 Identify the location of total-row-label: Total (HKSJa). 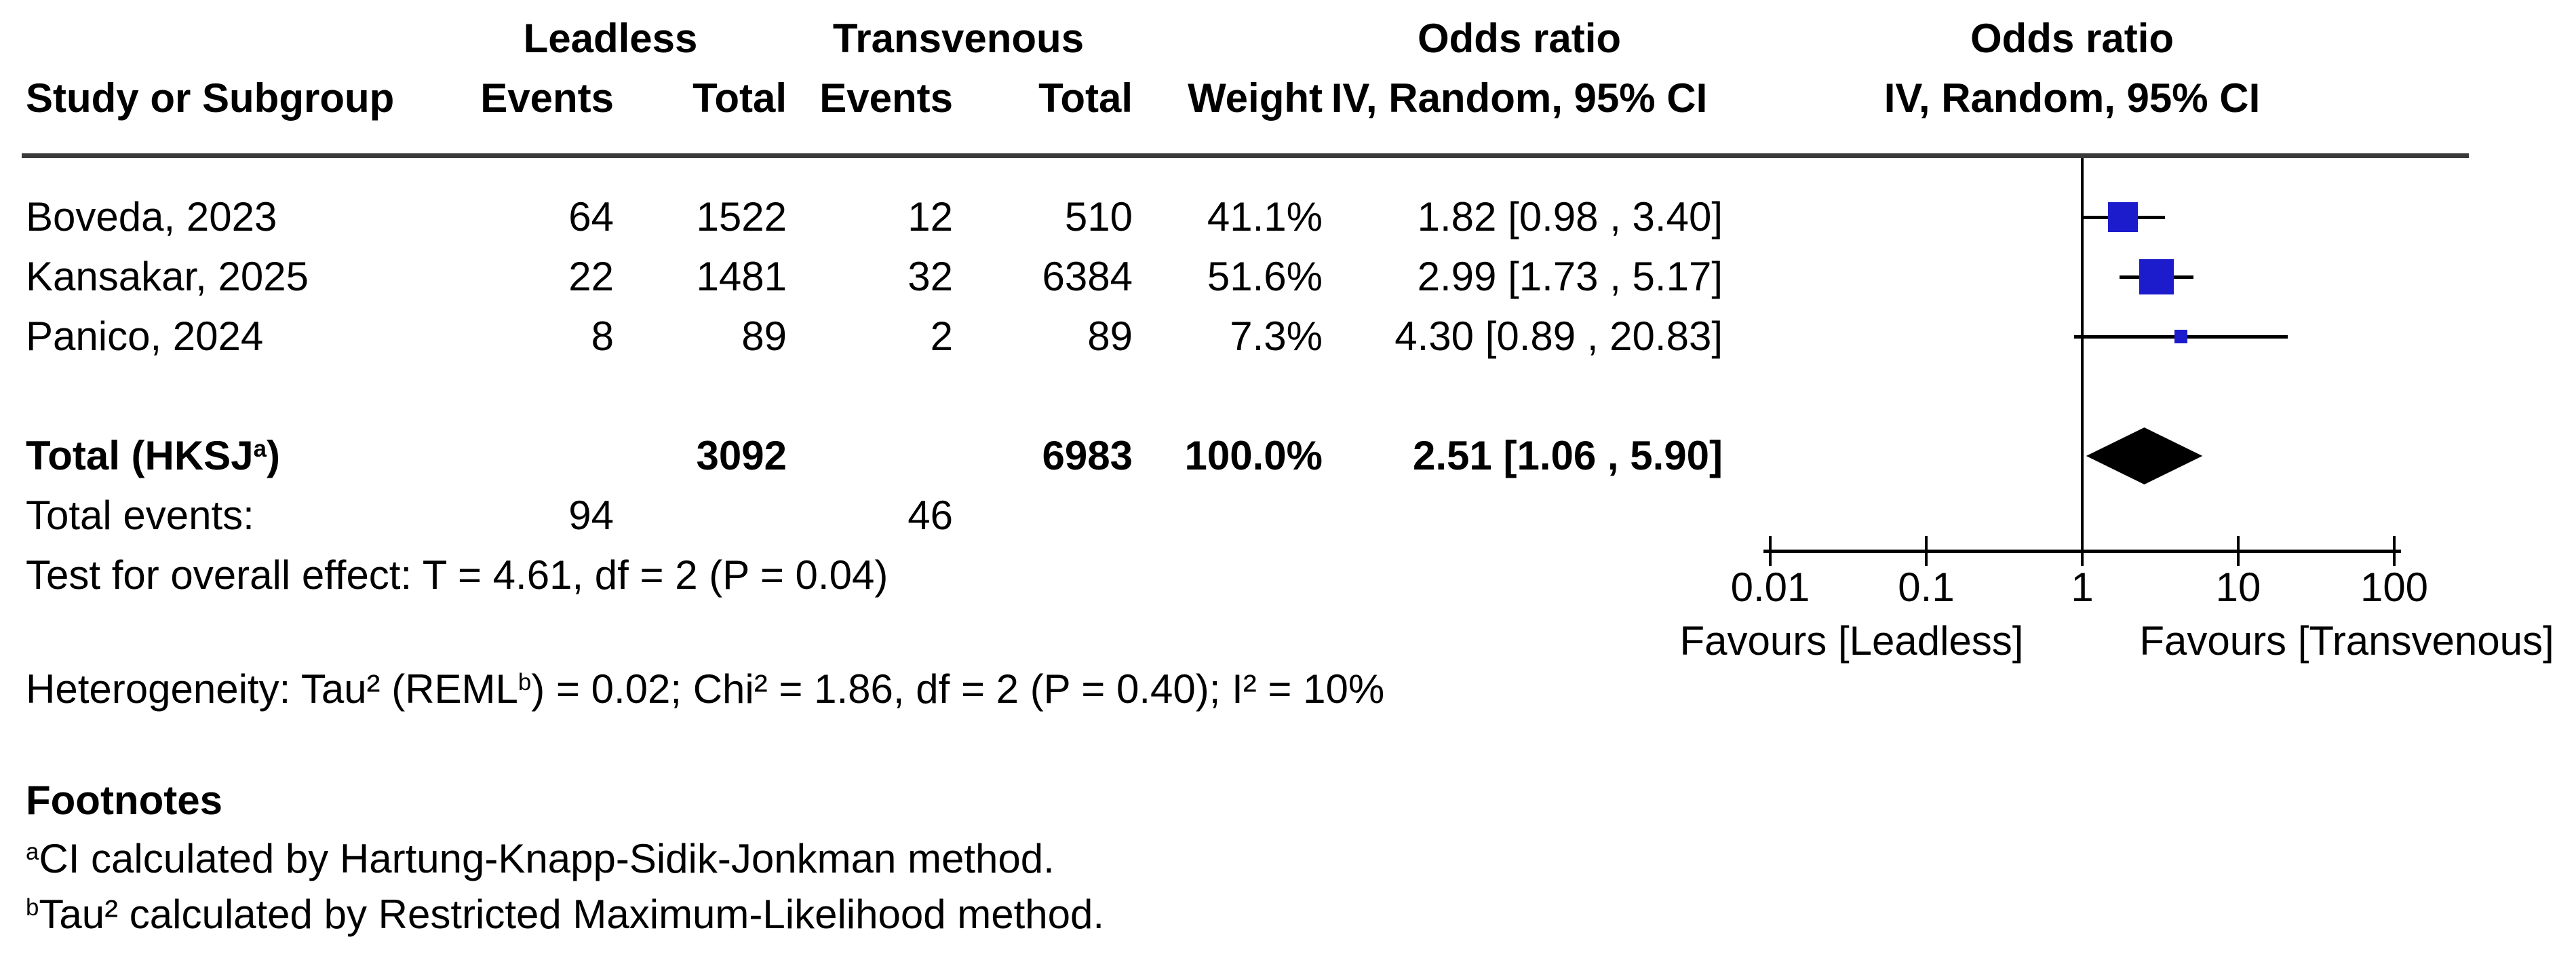
(153, 456).